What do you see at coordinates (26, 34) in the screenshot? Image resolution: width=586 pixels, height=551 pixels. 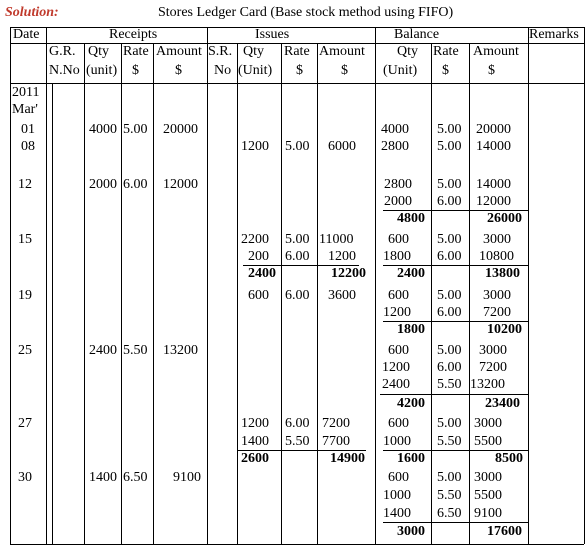 I see `header-date: Date` at bounding box center [26, 34].